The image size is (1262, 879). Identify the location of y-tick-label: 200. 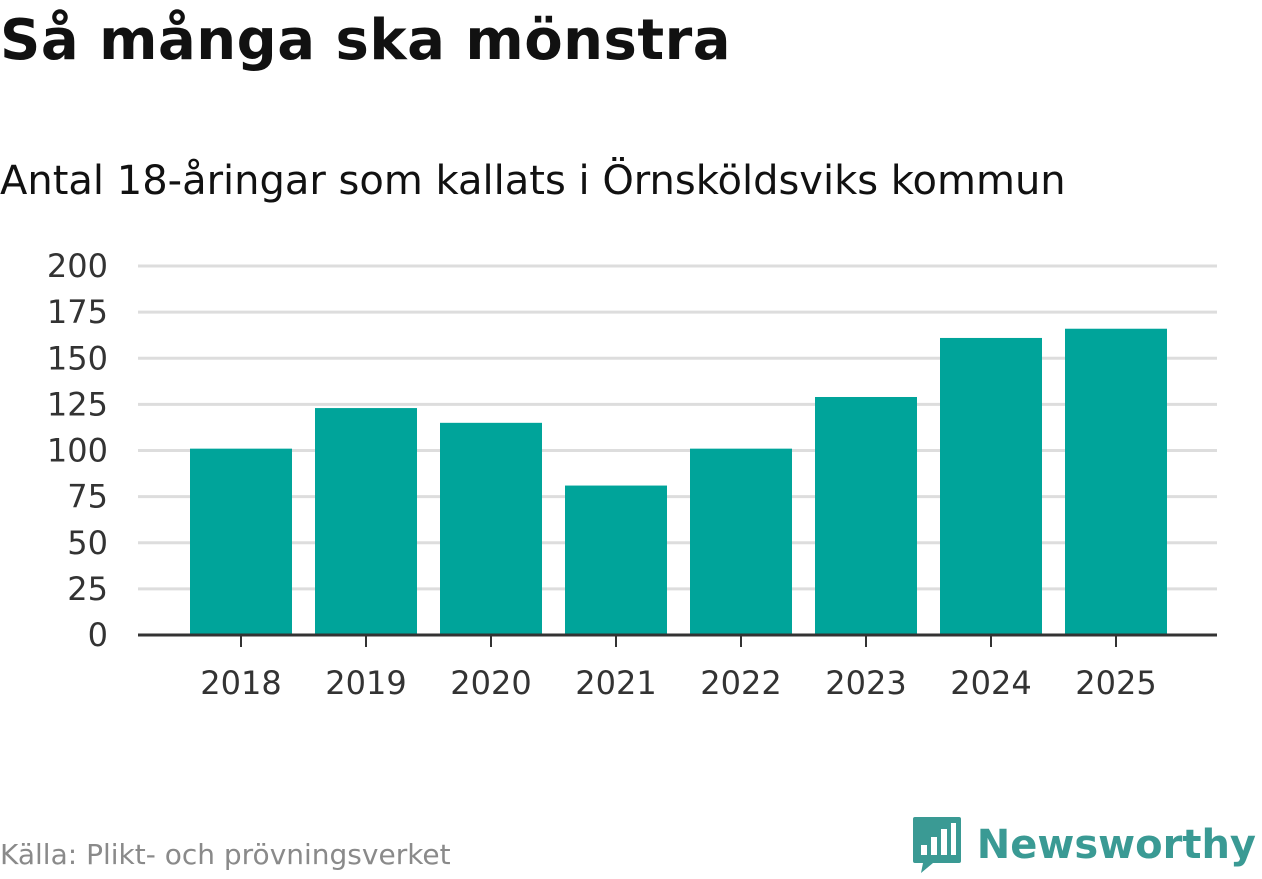
(77, 266).